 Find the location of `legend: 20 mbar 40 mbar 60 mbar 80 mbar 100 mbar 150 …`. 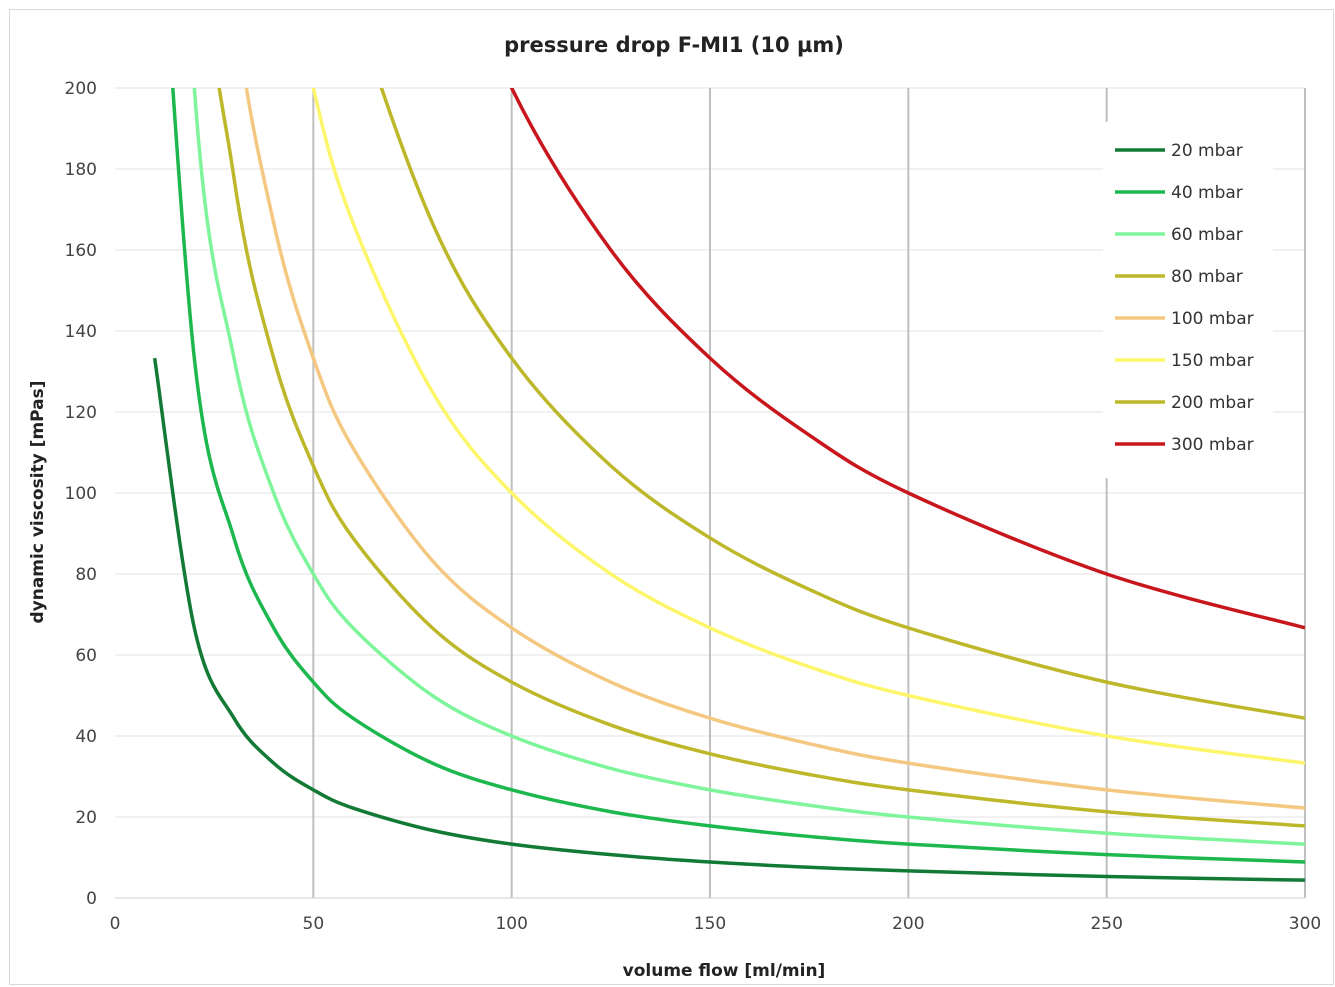

legend: 20 mbar 40 mbar 60 mbar 80 mbar 100 mbar 150 … is located at coordinates (1188, 300).